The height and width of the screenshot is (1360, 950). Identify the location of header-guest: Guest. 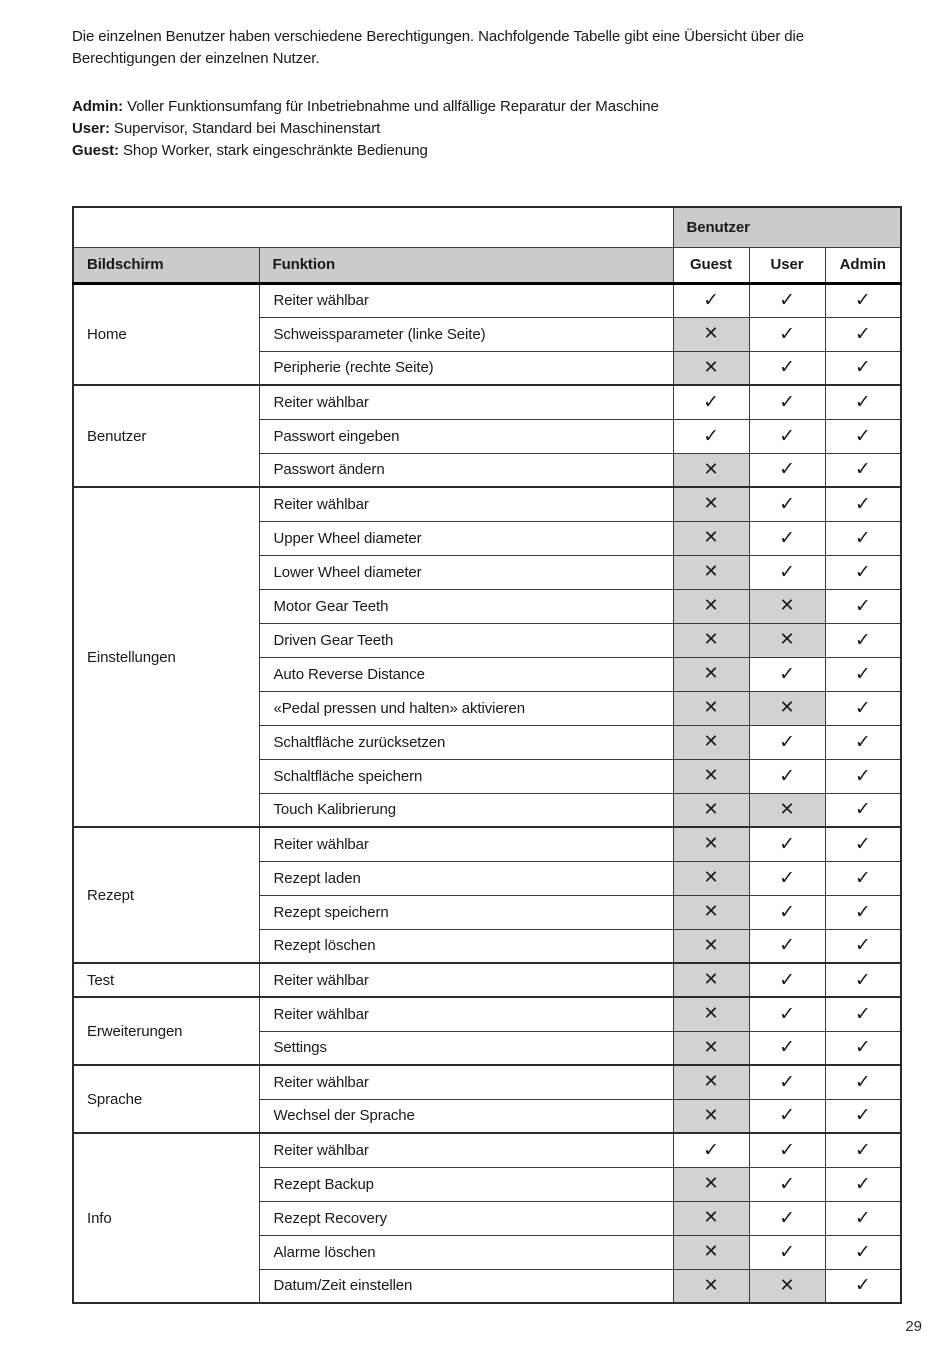
(711, 265).